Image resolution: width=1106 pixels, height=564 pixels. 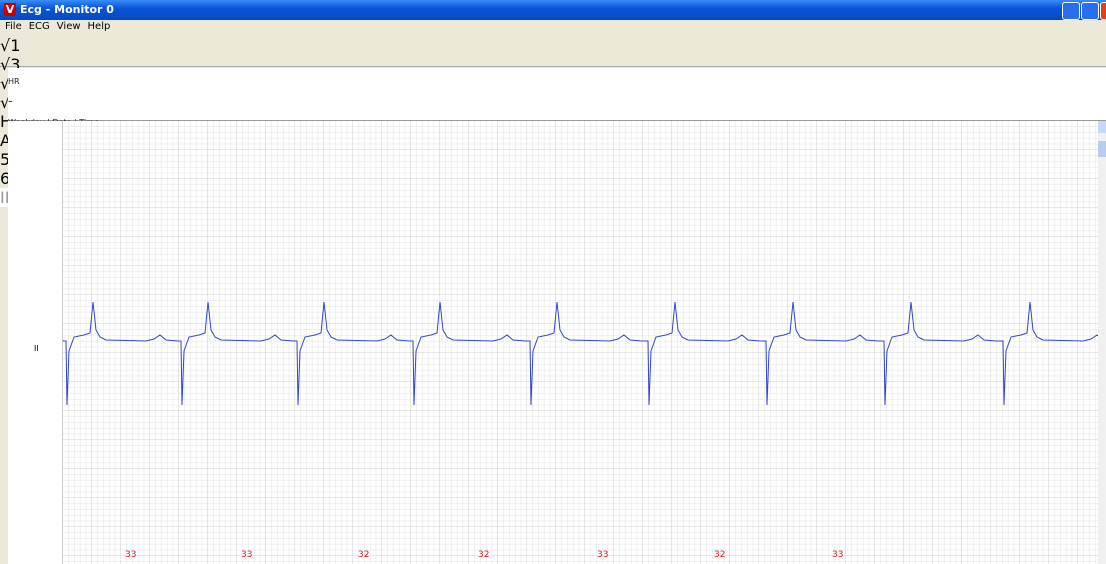 I want to click on close-button, so click(x=1103, y=11).